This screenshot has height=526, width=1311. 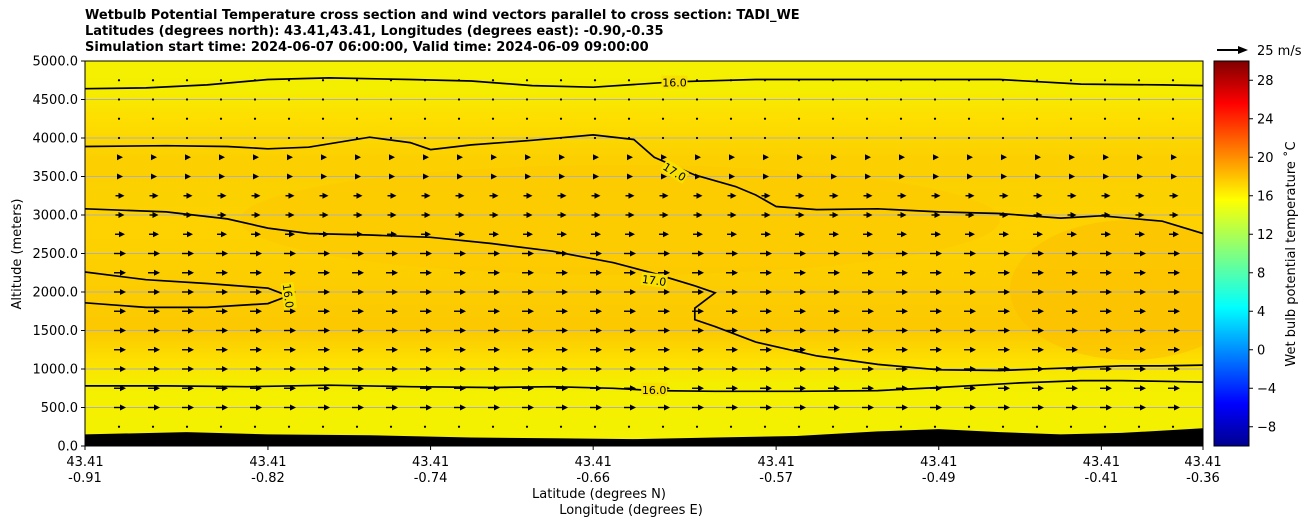 I want to click on x-tick-label-lon: -0.36, so click(x=1203, y=478).